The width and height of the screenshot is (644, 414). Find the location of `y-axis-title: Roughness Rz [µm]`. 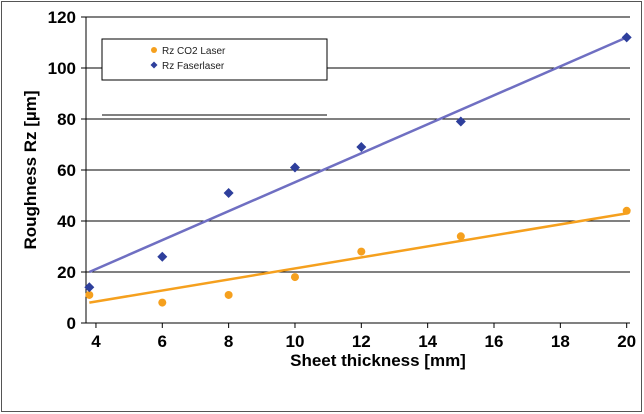

y-axis-title: Roughness Rz [µm] is located at coordinates (30, 169).